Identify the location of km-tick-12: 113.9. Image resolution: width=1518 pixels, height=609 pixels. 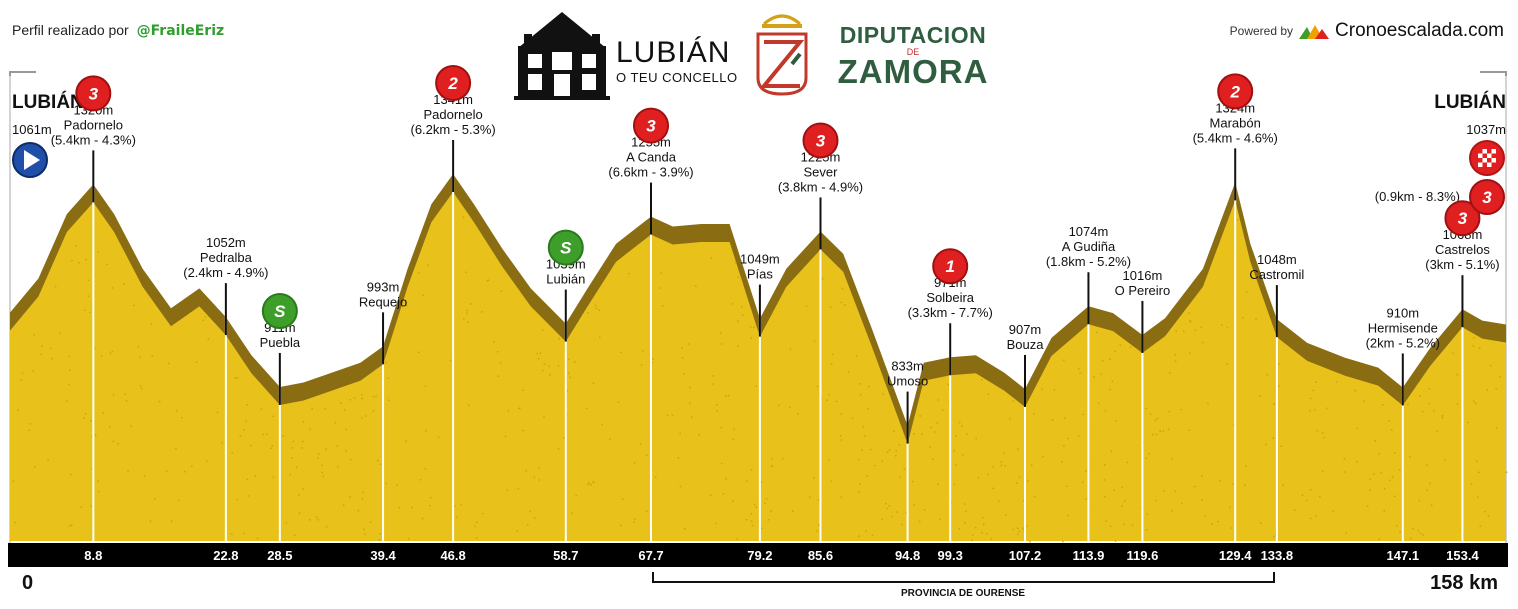
(1089, 555).